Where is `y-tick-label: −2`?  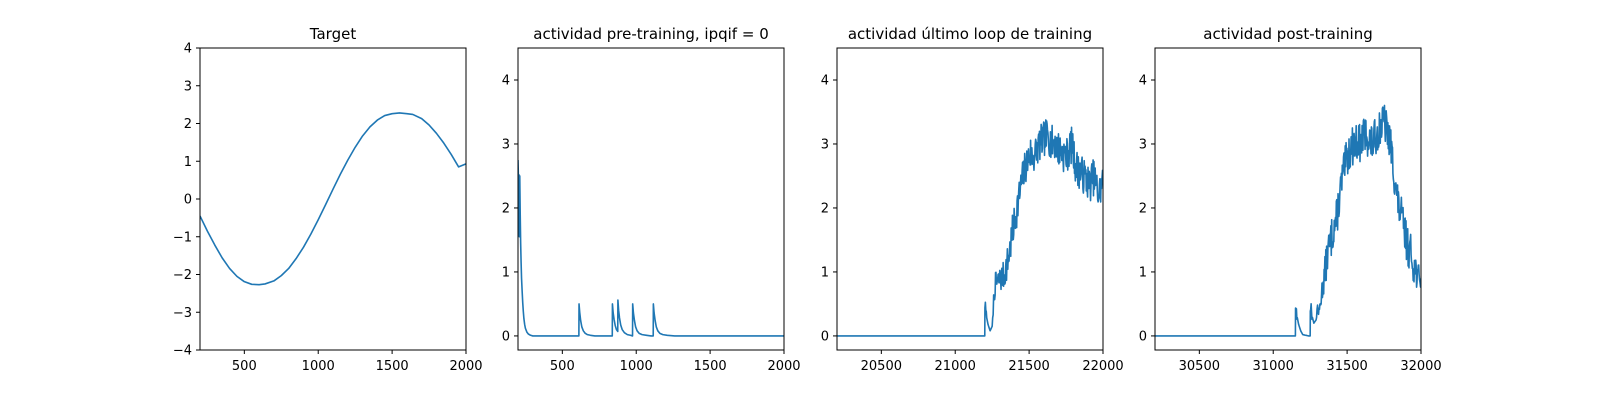 y-tick-label: −2 is located at coordinates (182, 275).